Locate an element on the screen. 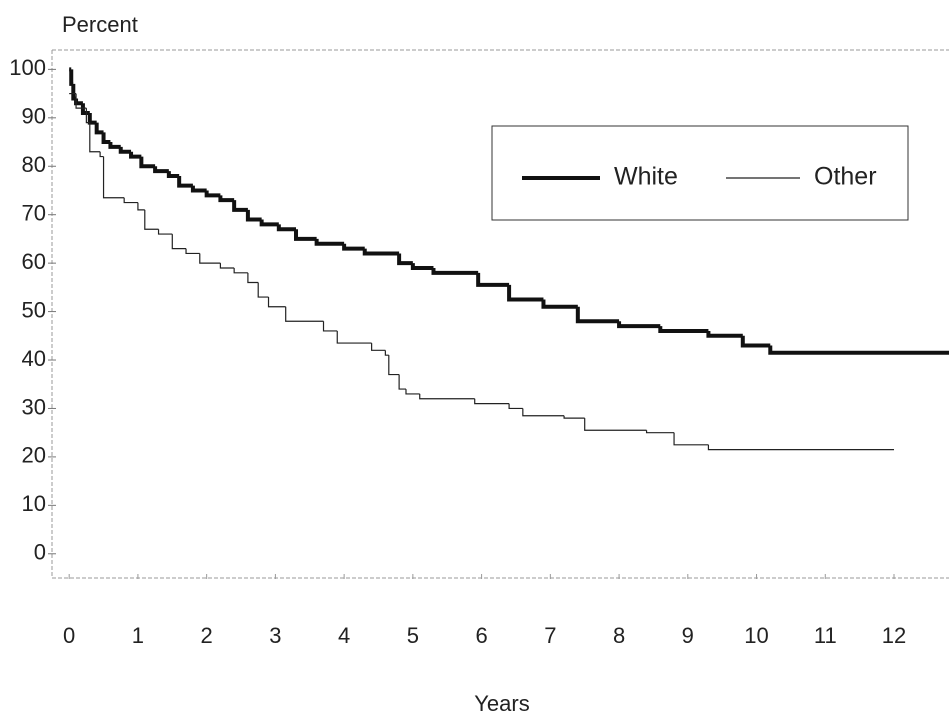  x-tick-label: 11 is located at coordinates (825, 635).